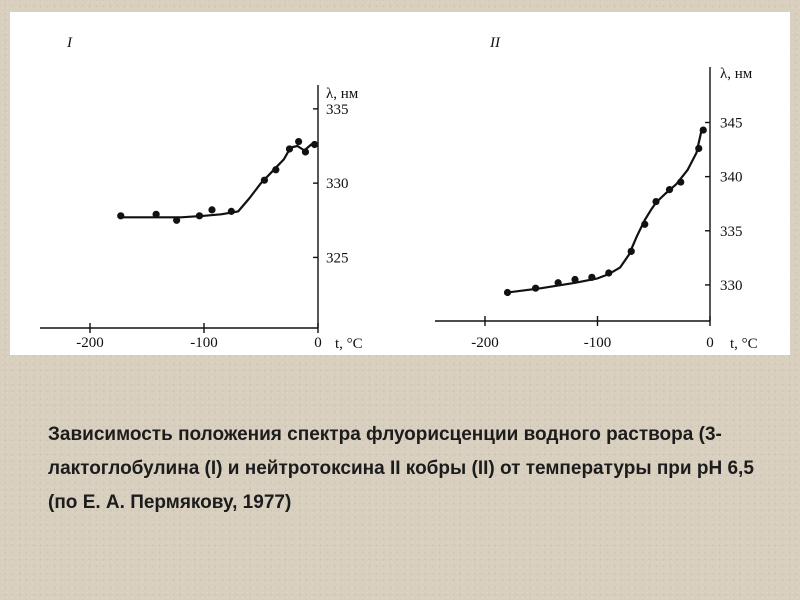 Image resolution: width=800 pixels, height=600 pixels. Describe the element at coordinates (69, 43) in the screenshot. I see `panel-label: I` at that location.